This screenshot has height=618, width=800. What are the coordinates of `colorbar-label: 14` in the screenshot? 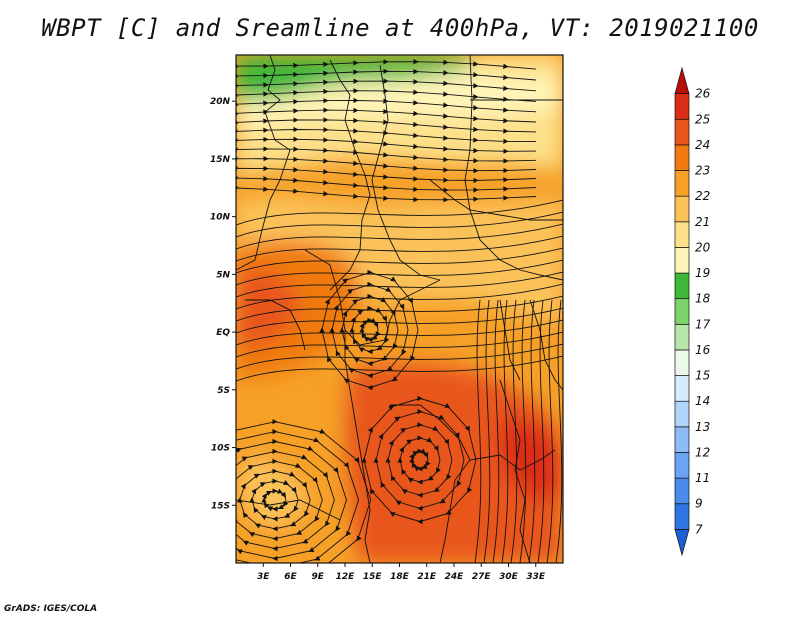 It's located at (702, 401).